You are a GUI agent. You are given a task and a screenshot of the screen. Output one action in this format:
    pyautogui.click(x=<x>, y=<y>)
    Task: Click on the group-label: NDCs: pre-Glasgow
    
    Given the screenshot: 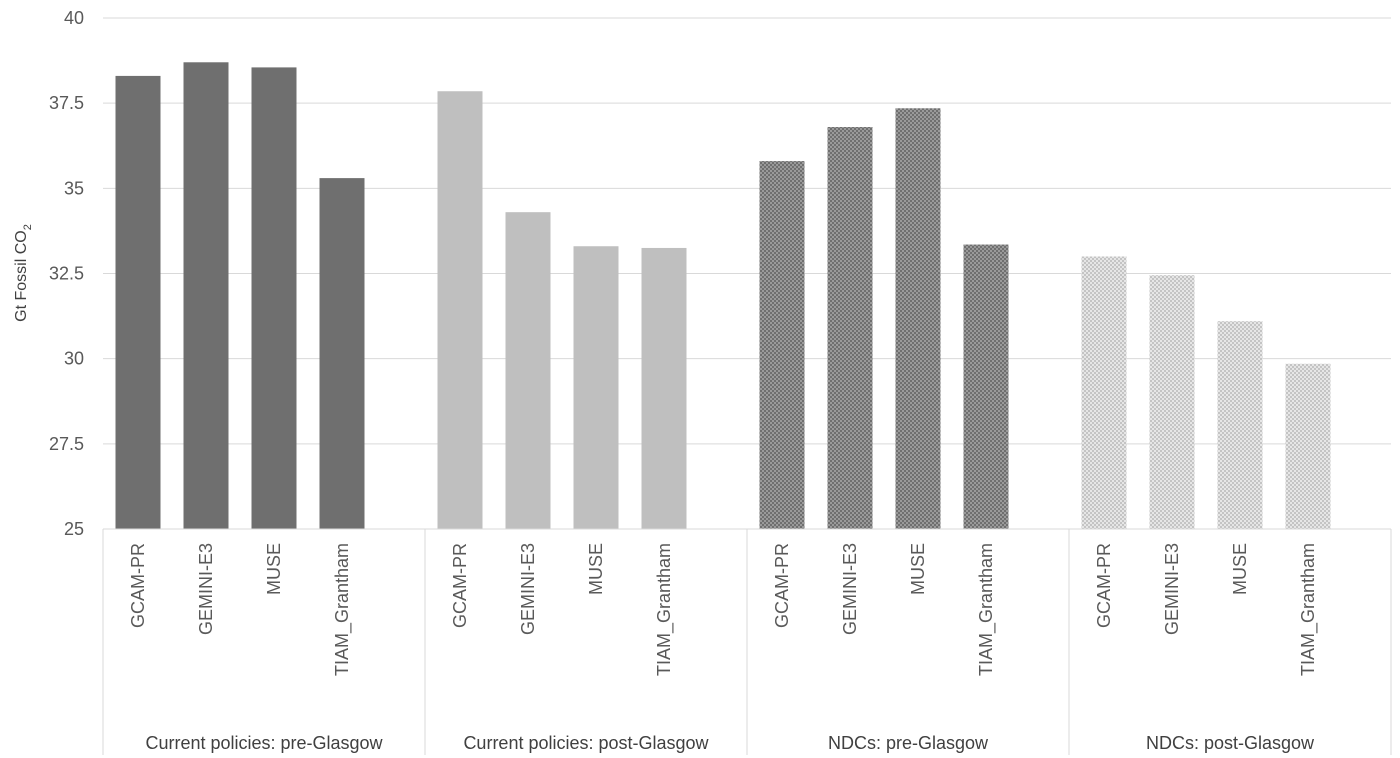 What is the action you would take?
    pyautogui.click(x=908, y=743)
    